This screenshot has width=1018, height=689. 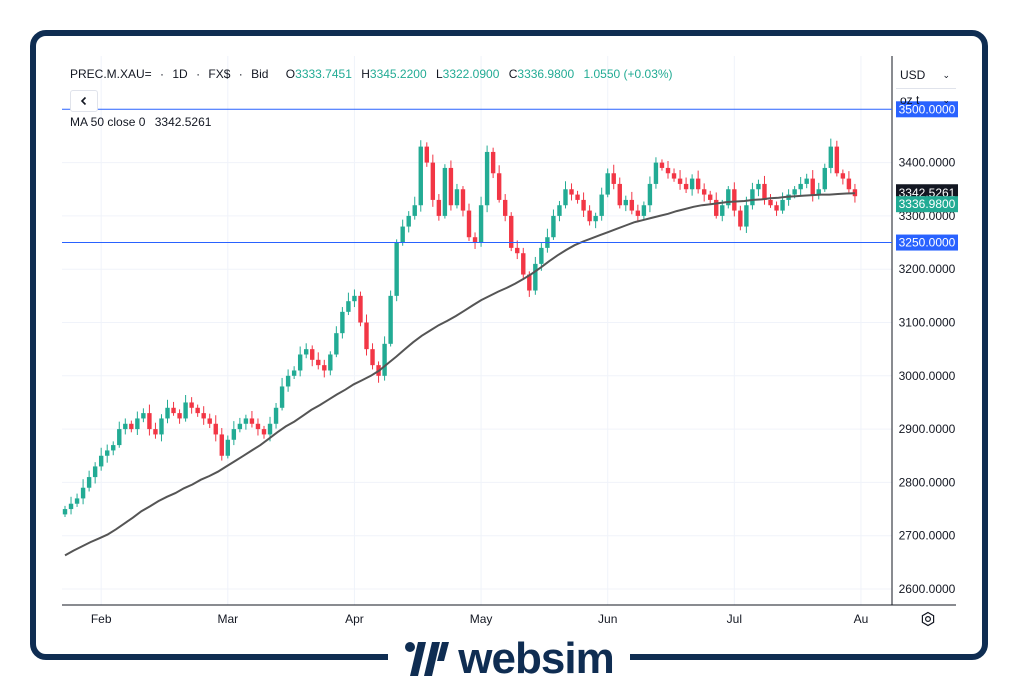 I want to click on interval-label: 1D, so click(x=180, y=74).